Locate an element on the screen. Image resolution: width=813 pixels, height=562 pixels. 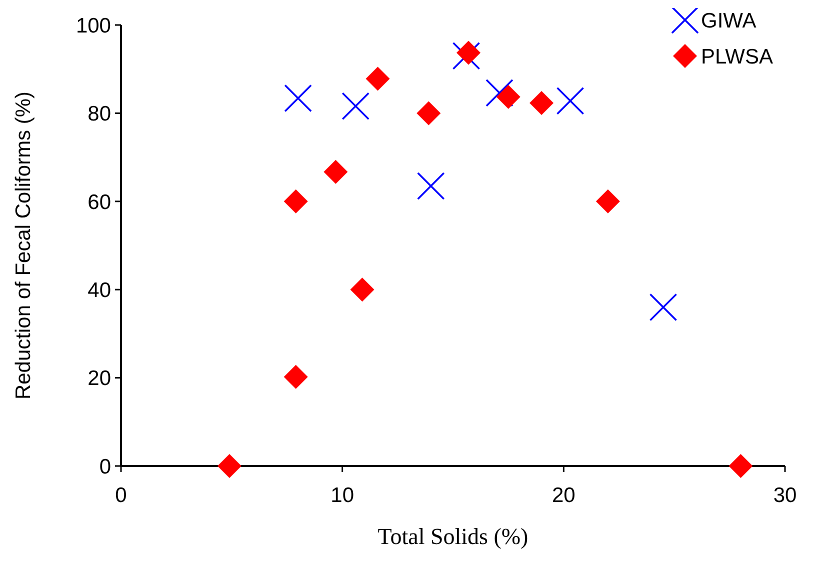
legend-label: PLWSA is located at coordinates (737, 56).